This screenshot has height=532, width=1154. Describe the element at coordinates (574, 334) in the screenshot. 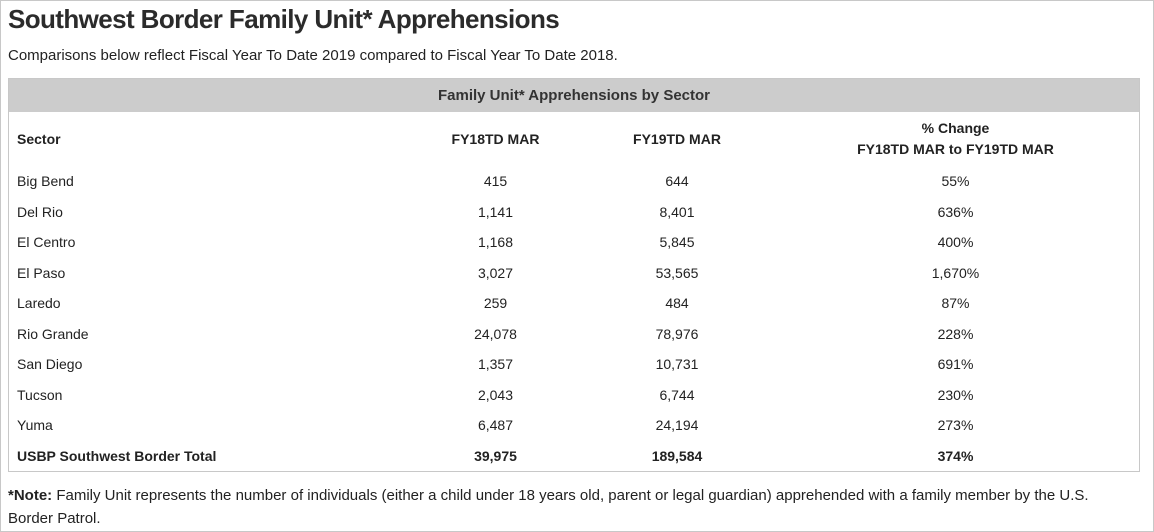

I see `table-row: Rio Grande 24,078 78,976 228%` at that location.